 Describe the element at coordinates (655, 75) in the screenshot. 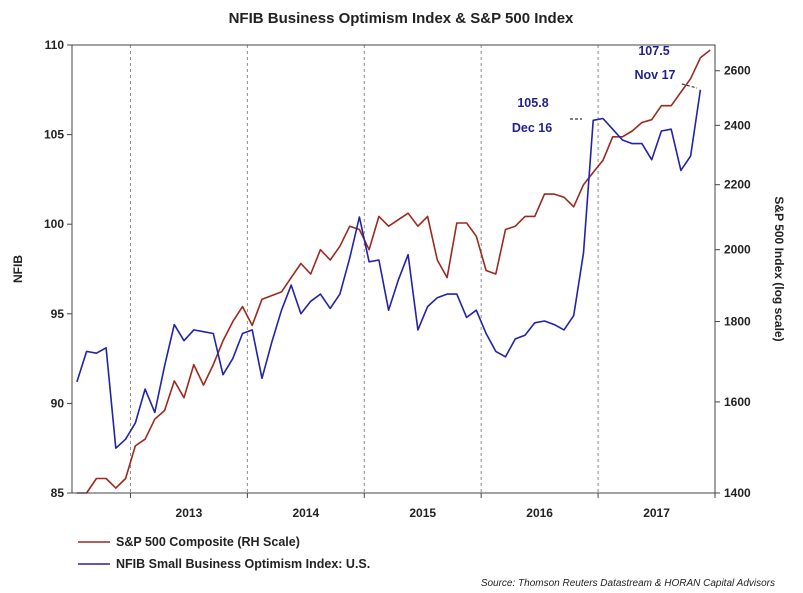

I see `annotation-nov17-date: Nov 17` at that location.